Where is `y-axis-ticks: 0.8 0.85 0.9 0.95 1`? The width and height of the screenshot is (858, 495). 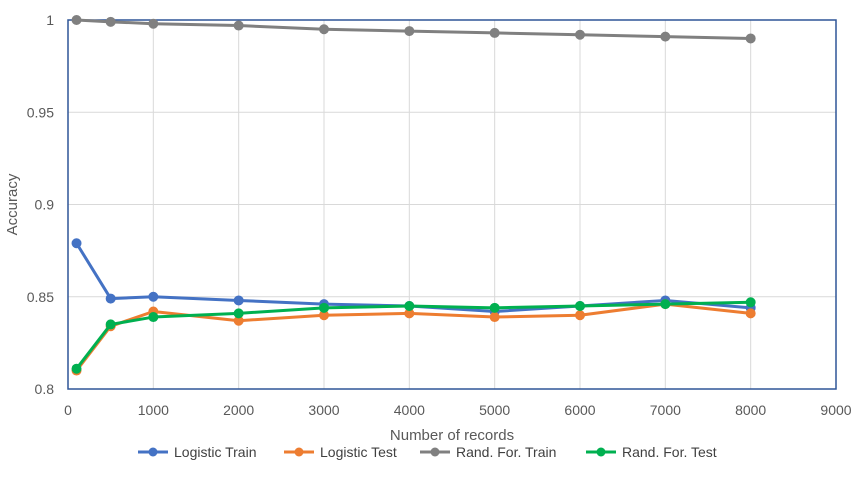 y-axis-ticks: 0.8 0.85 0.9 0.95 1 is located at coordinates (40, 204).